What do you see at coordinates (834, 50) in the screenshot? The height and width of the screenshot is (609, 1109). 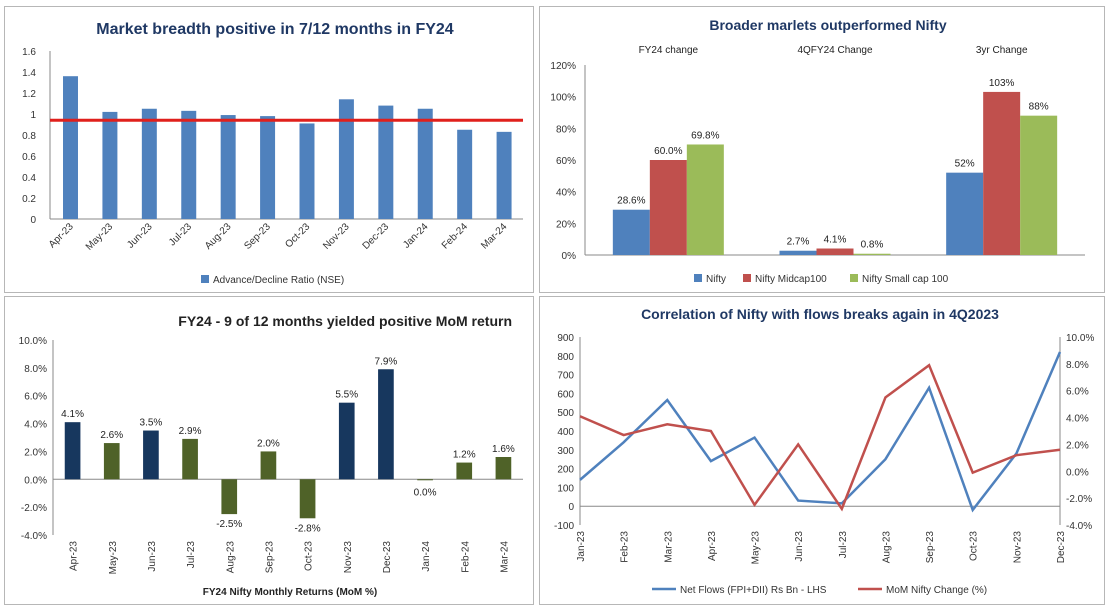 I see `category-label: 4QFY24 Change` at bounding box center [834, 50].